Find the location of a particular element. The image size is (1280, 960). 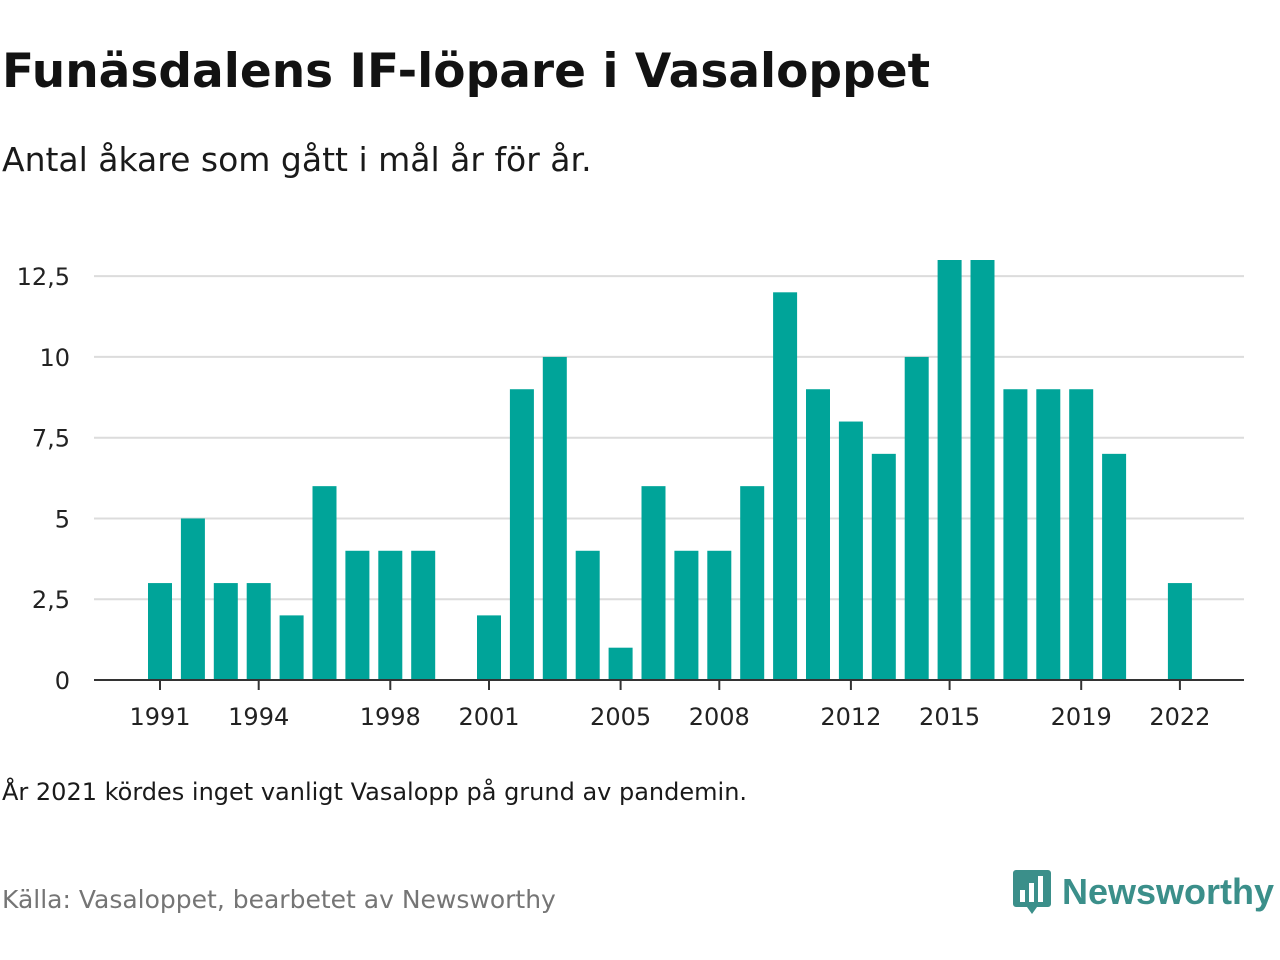

bar-2011 is located at coordinates (818, 534).